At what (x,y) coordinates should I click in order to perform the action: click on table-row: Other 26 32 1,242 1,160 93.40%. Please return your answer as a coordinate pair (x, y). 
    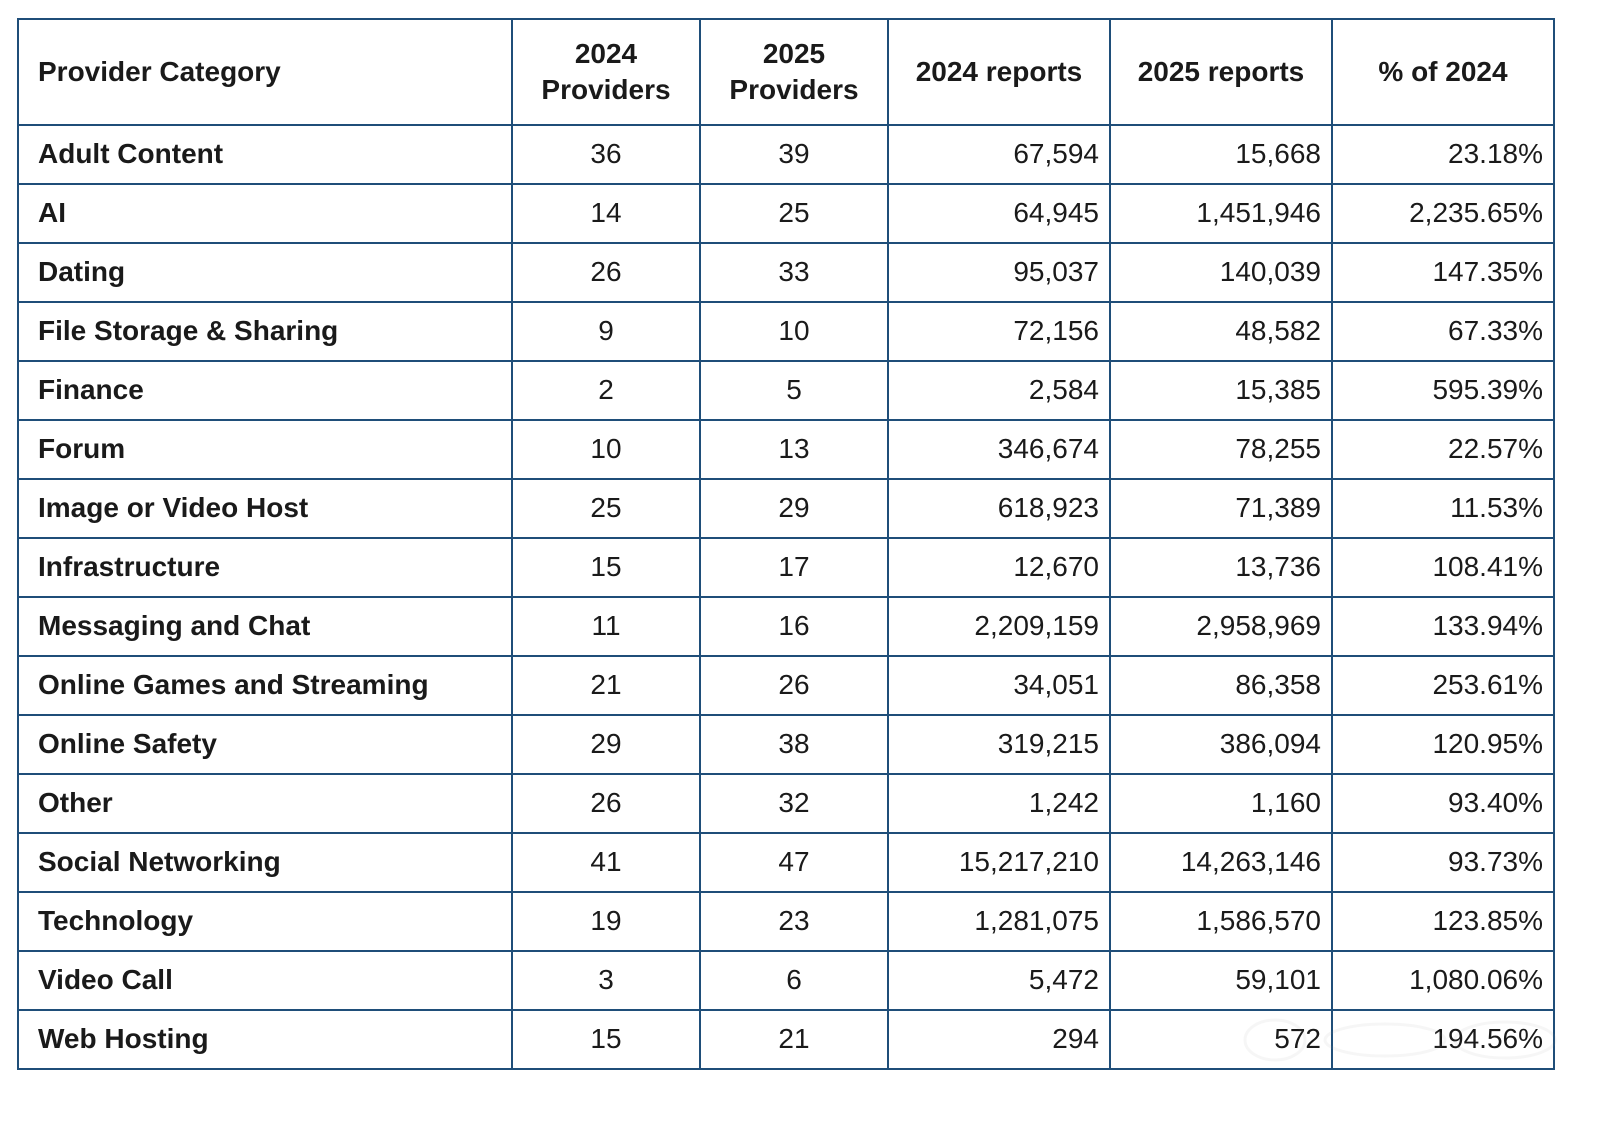
    Looking at the image, I should click on (786, 803).